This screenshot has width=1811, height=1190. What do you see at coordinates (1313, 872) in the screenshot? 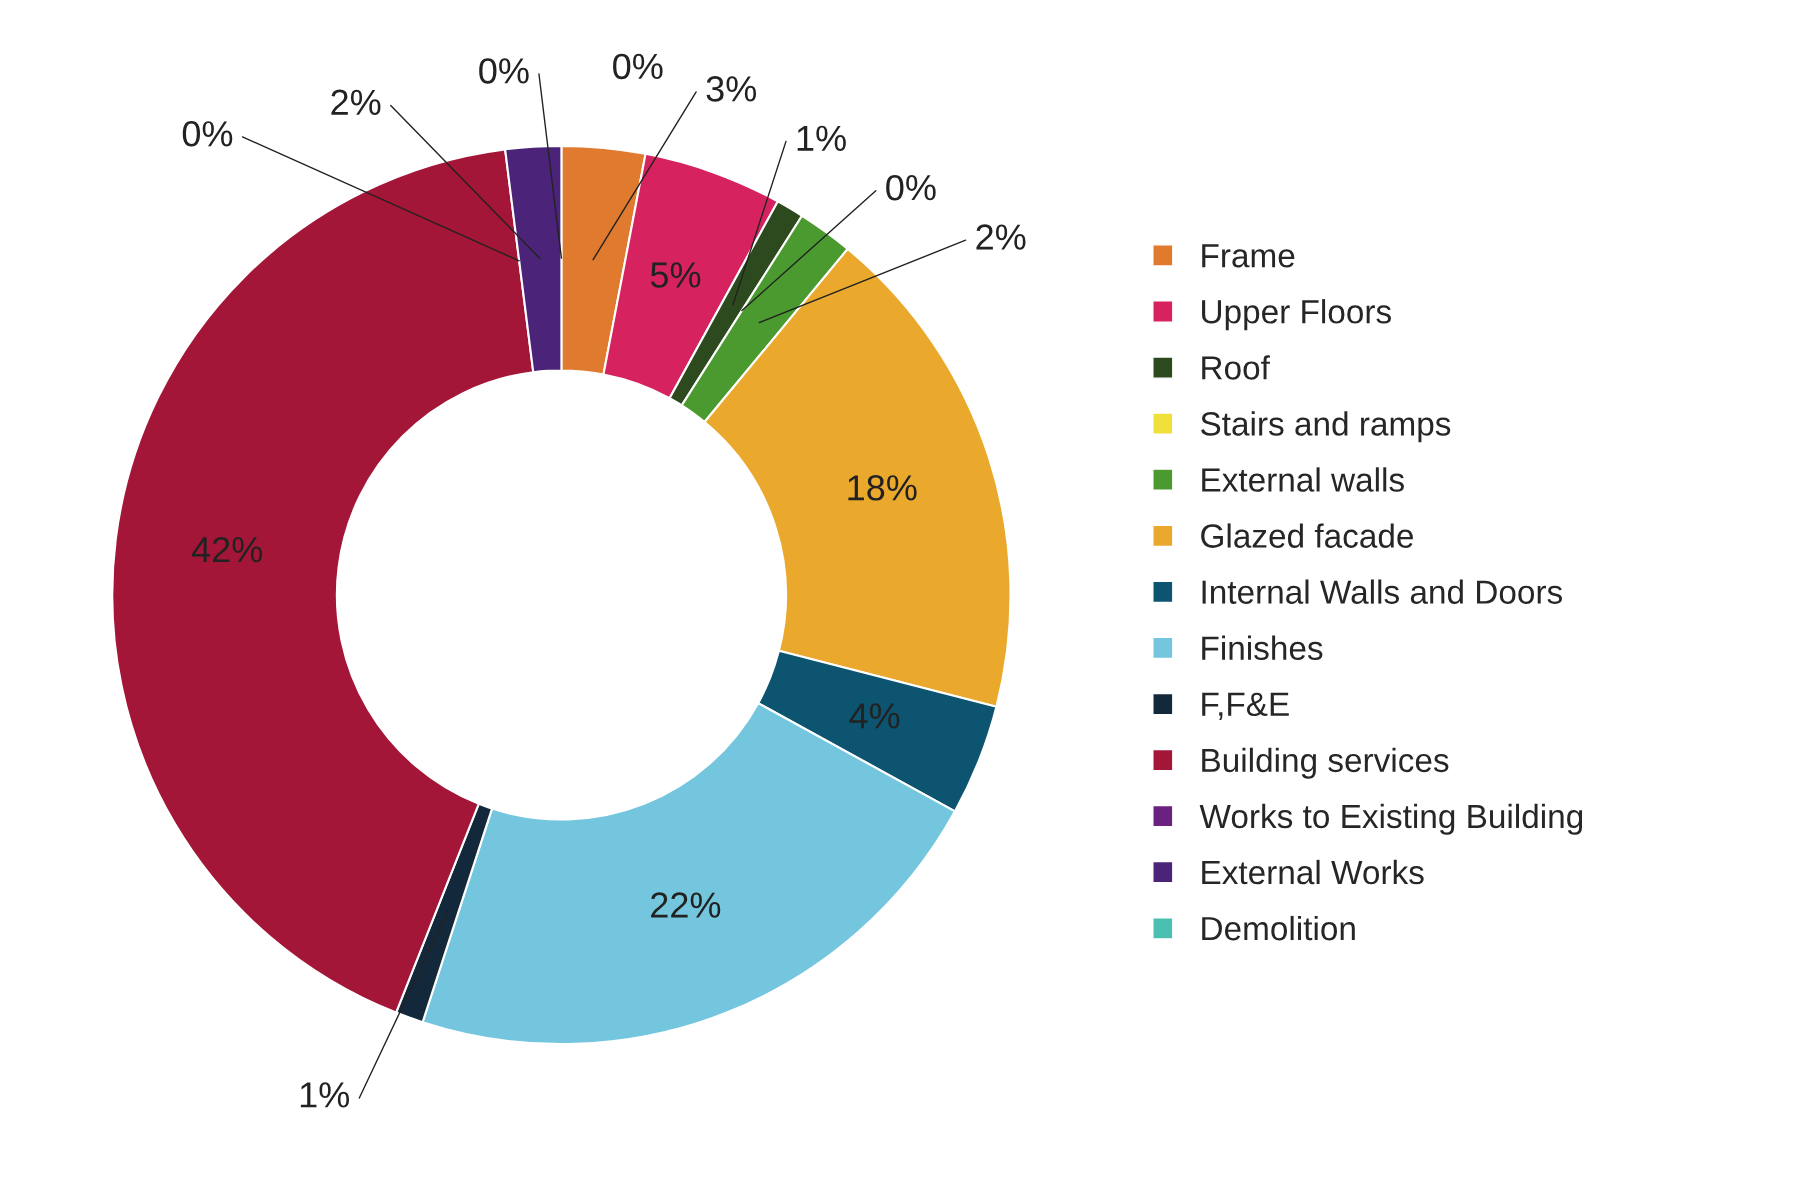
I see `legend-label: External Works` at bounding box center [1313, 872].